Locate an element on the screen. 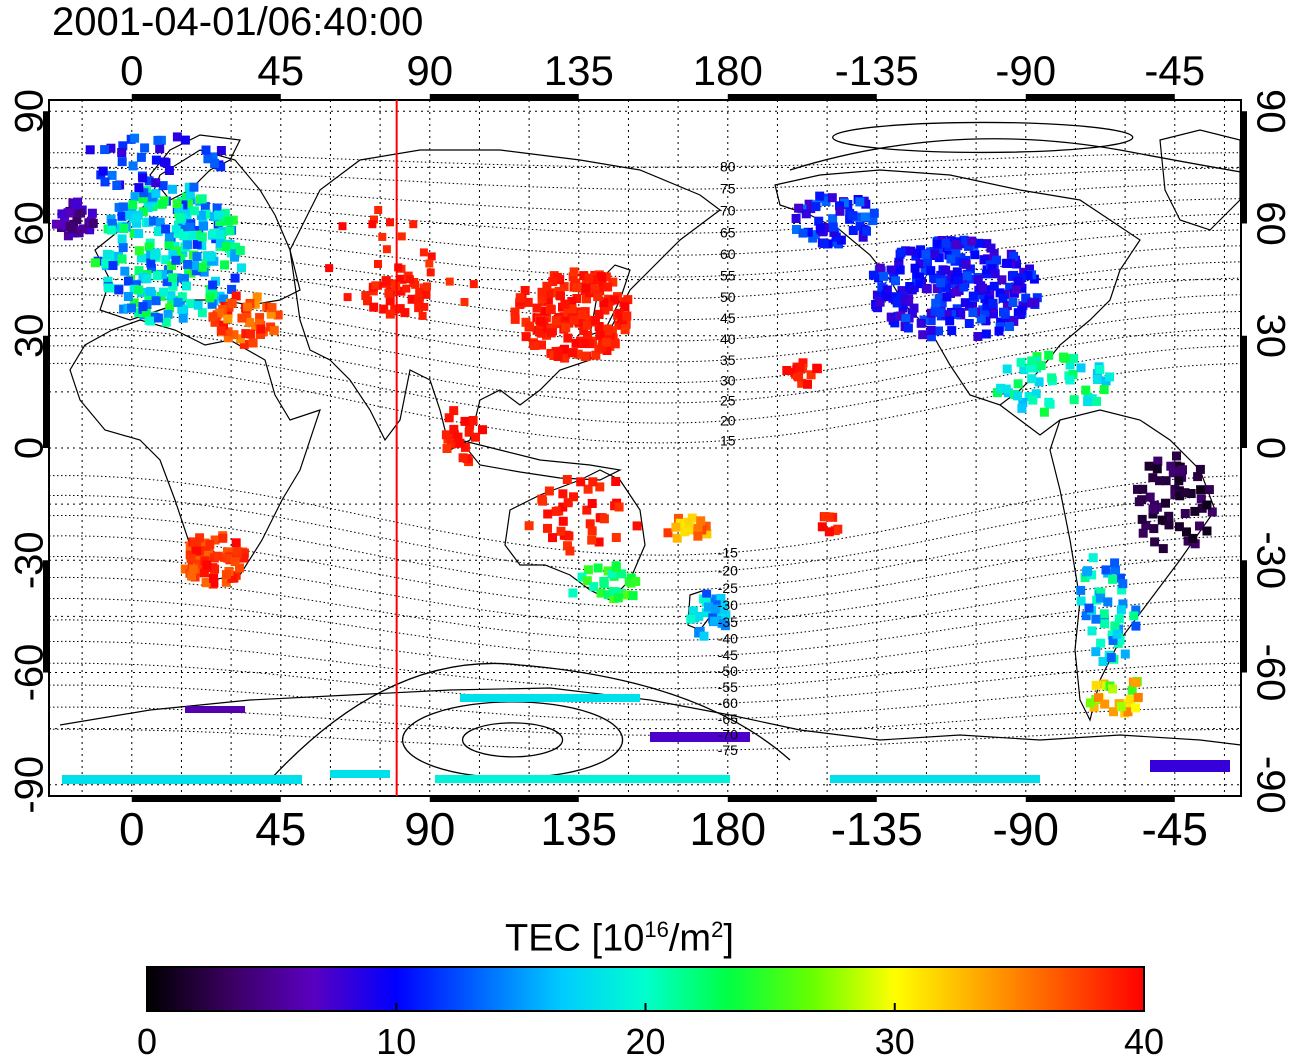 The height and width of the screenshot is (1057, 1292). contour-line is located at coordinates (645, 721).